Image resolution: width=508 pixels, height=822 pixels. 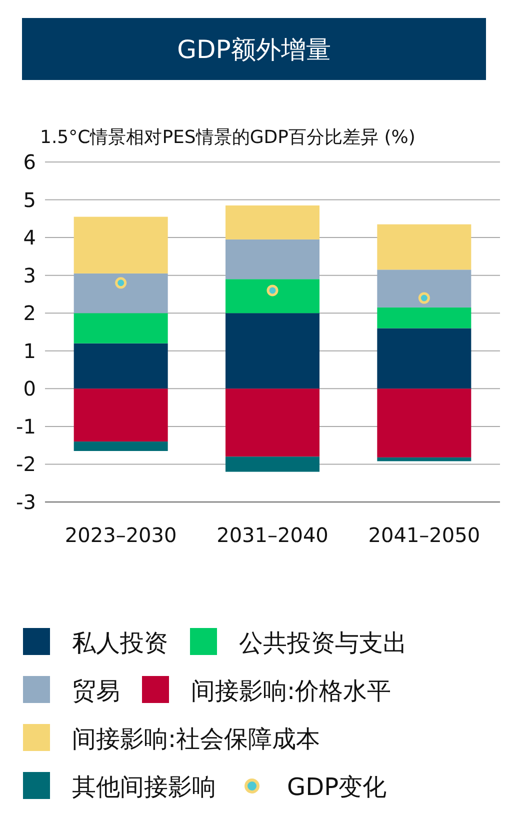 What do you see at coordinates (120, 643) in the screenshot?
I see `legend-label: 私人投资` at bounding box center [120, 643].